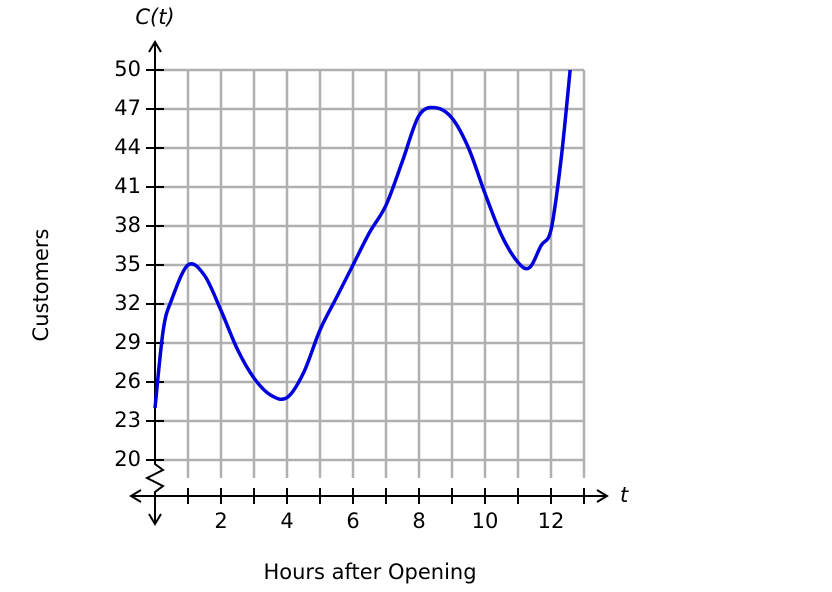 The image size is (832, 592). Describe the element at coordinates (418, 521) in the screenshot. I see `x-tick-label: 8` at that location.